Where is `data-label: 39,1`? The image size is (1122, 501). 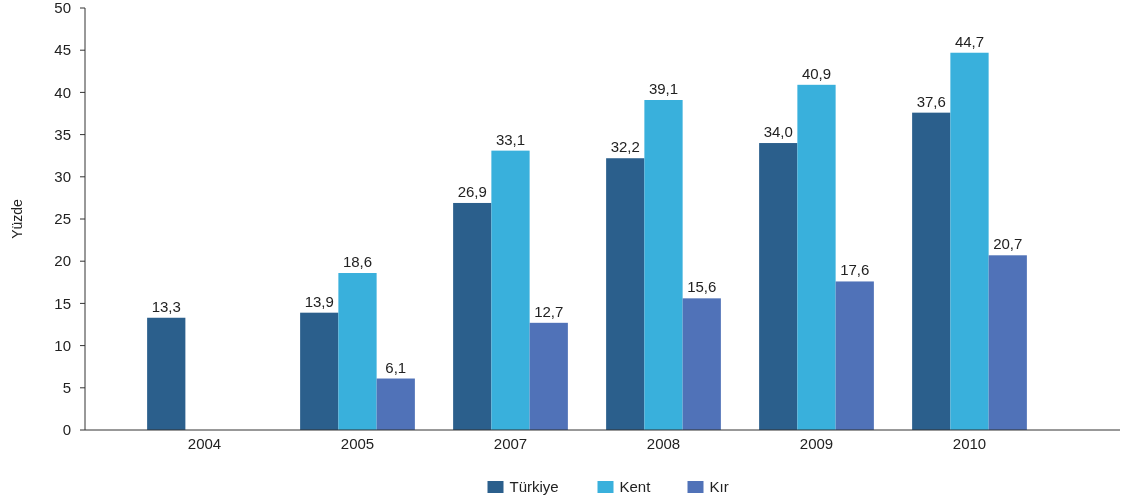
data-label: 39,1 is located at coordinates (663, 88).